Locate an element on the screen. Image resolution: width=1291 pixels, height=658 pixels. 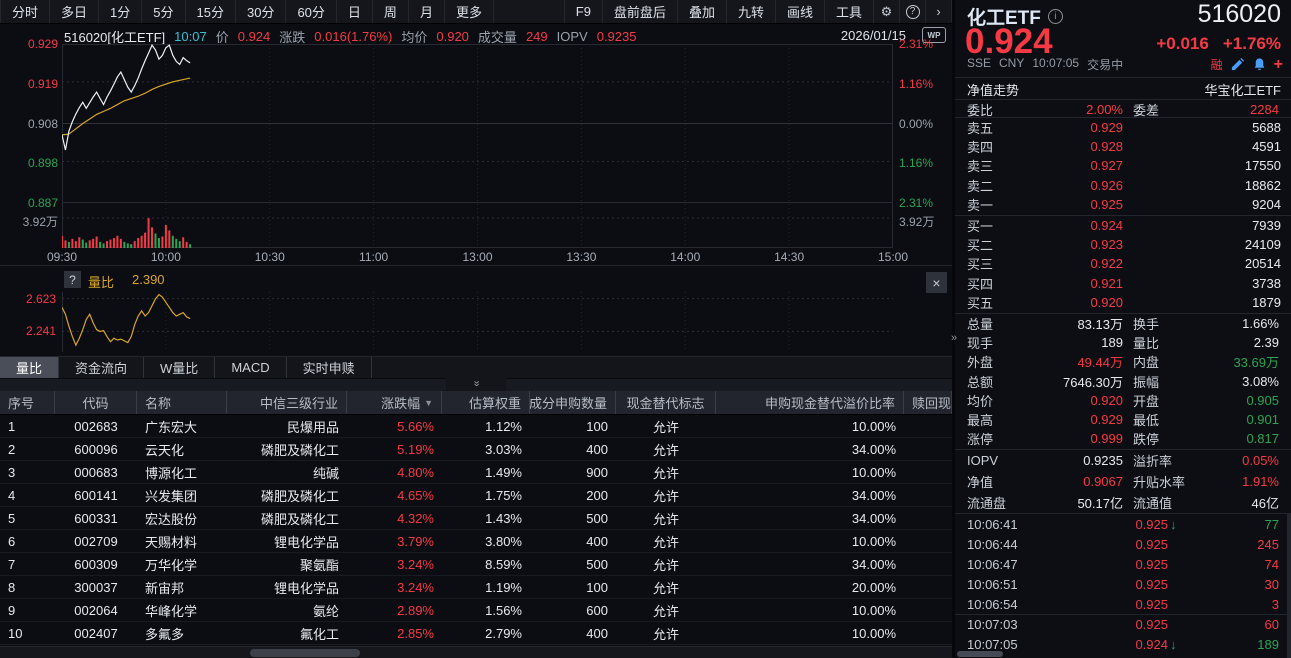
level-price: 0.925 is located at coordinates (1106, 204).